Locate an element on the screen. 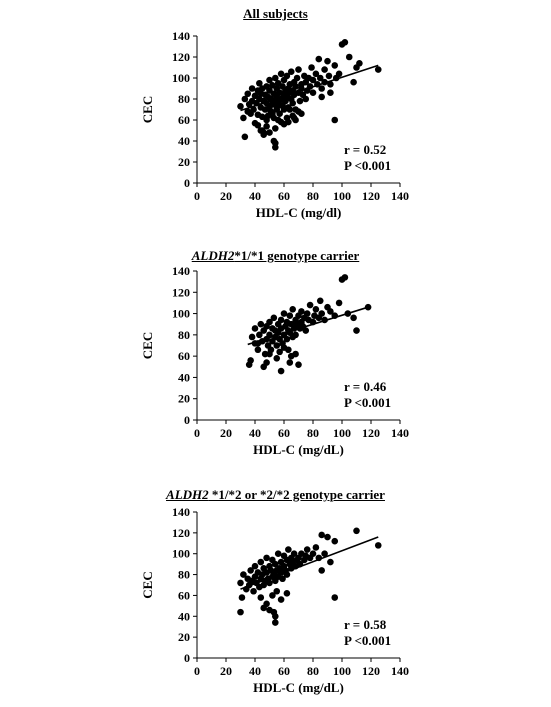 Image resolution: width=551 pixels, height=707 pixels. x-tick-label: 20 is located at coordinates (226, 671).